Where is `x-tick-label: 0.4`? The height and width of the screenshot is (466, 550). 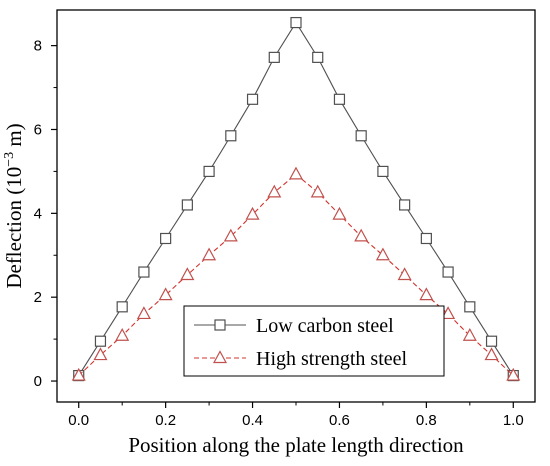 x-tick-label: 0.4 is located at coordinates (252, 420).